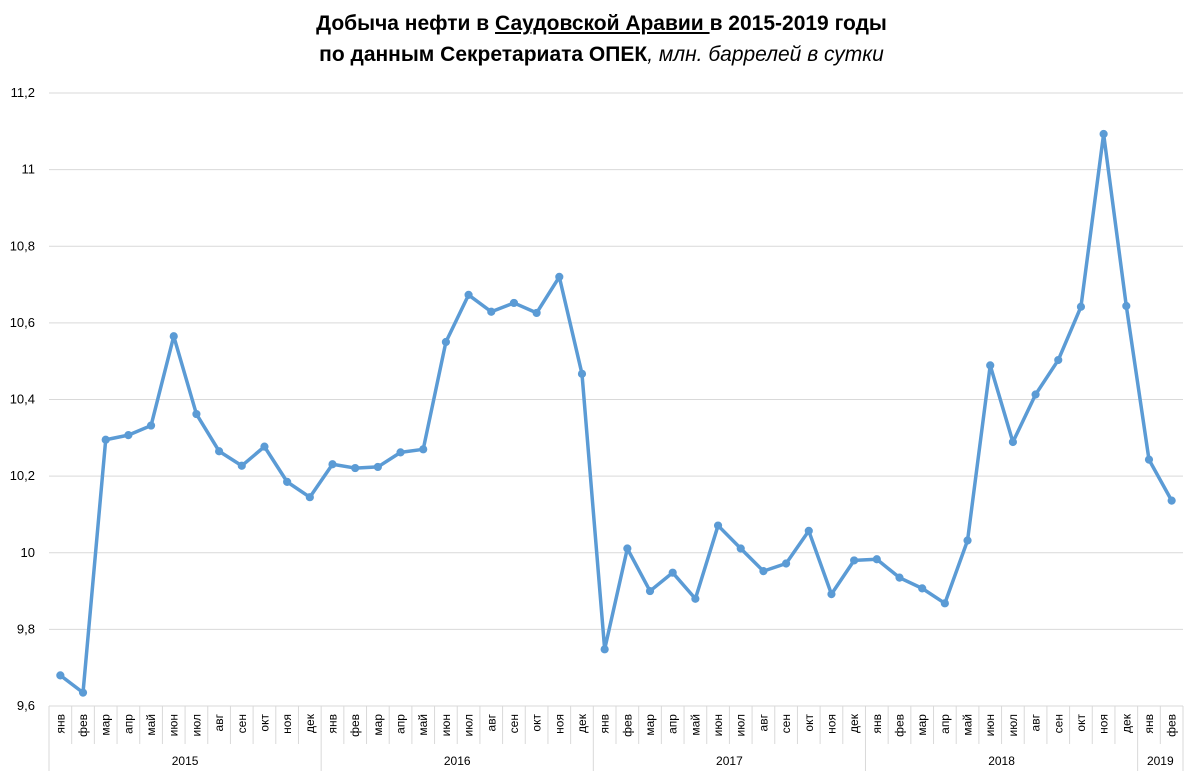 This screenshot has width=1203, height=779. I want to click on y-axis: 9,6 9,8 10 10,2 10,4 10,6 10,8 11 11,2, so click(22, 399).